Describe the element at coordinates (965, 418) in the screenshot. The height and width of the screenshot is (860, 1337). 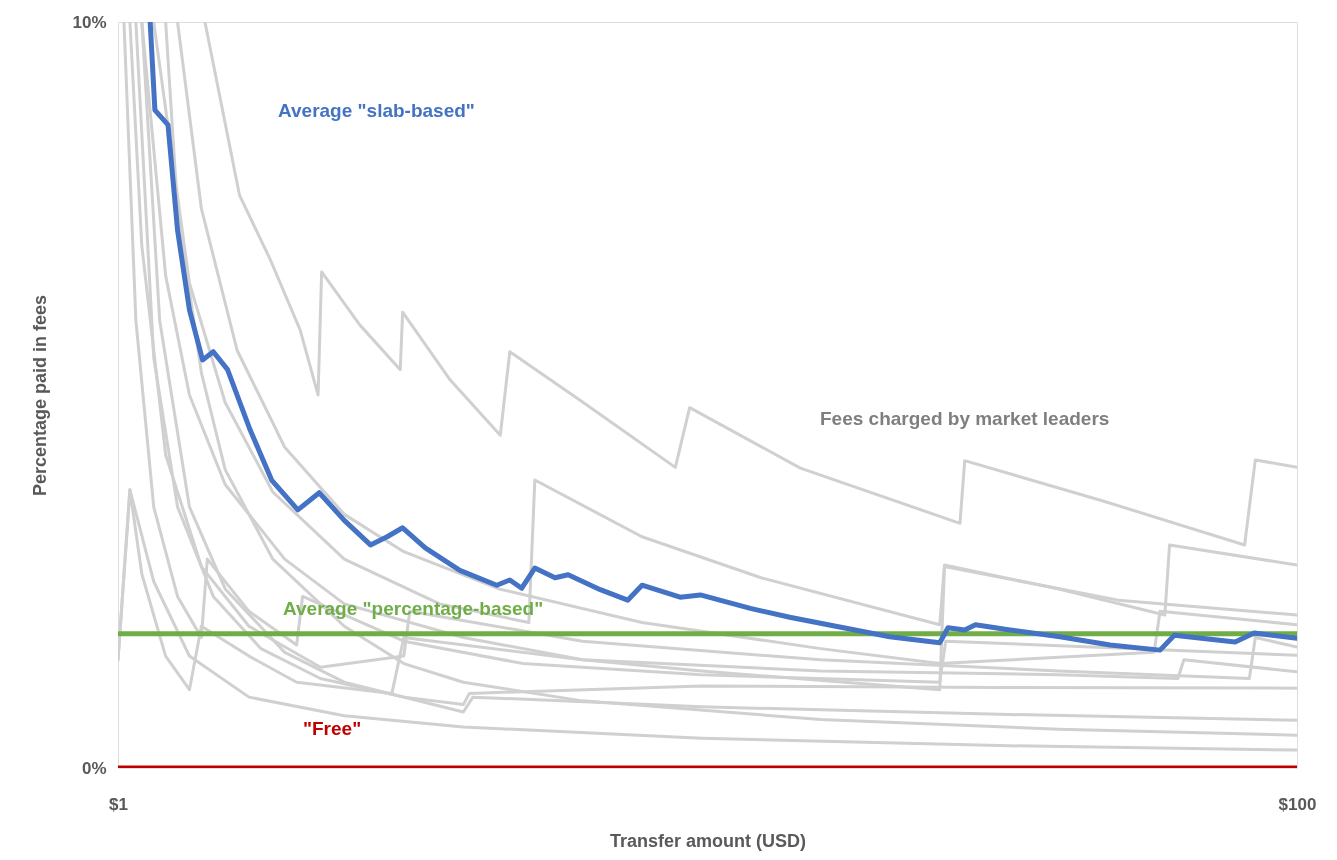
I see `annotation: Fees charged by market leaders` at that location.